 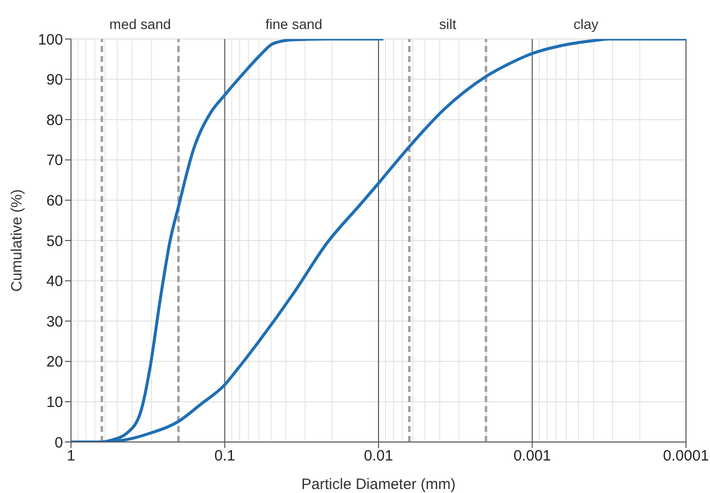 What do you see at coordinates (293, 24) in the screenshot?
I see `text: fine sand` at bounding box center [293, 24].